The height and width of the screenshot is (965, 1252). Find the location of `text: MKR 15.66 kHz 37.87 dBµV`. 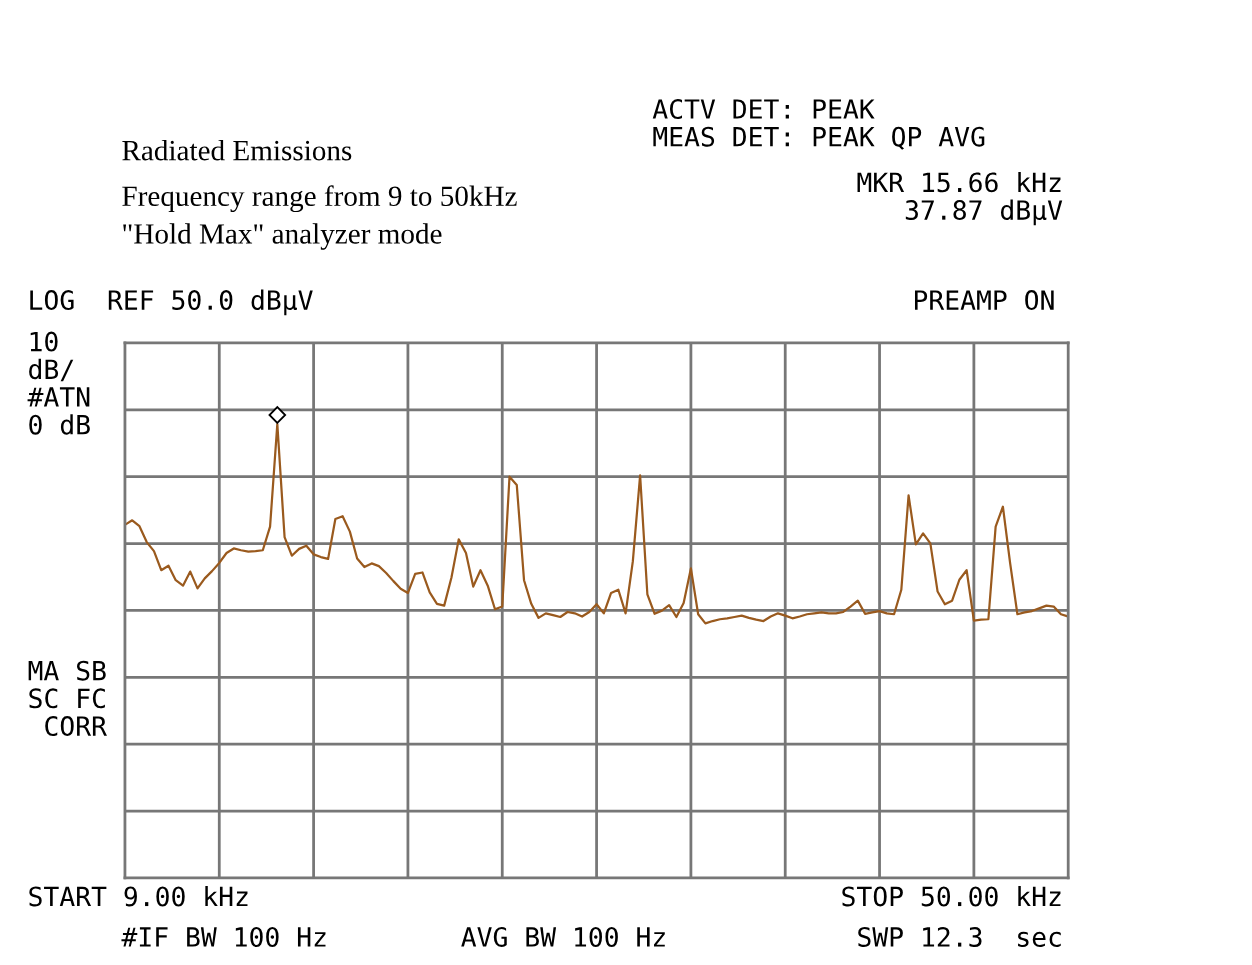

text: MKR 15.66 kHz 37.87 dBµV is located at coordinates (960, 198).